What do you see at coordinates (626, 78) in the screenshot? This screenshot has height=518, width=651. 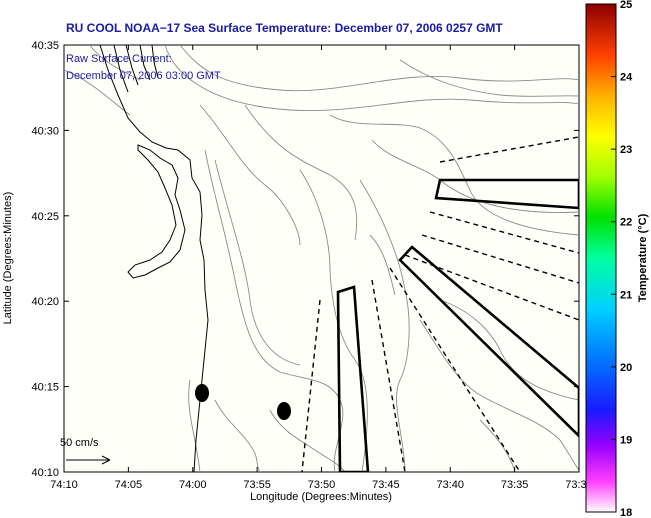 I see `colorbar-tick-label: 24` at bounding box center [626, 78].